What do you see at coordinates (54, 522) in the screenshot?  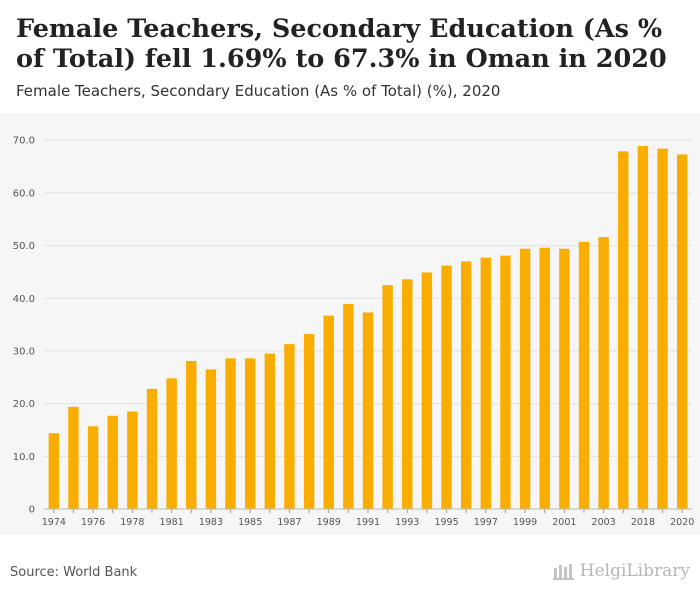 I see `x-tick-label: 1974` at bounding box center [54, 522].